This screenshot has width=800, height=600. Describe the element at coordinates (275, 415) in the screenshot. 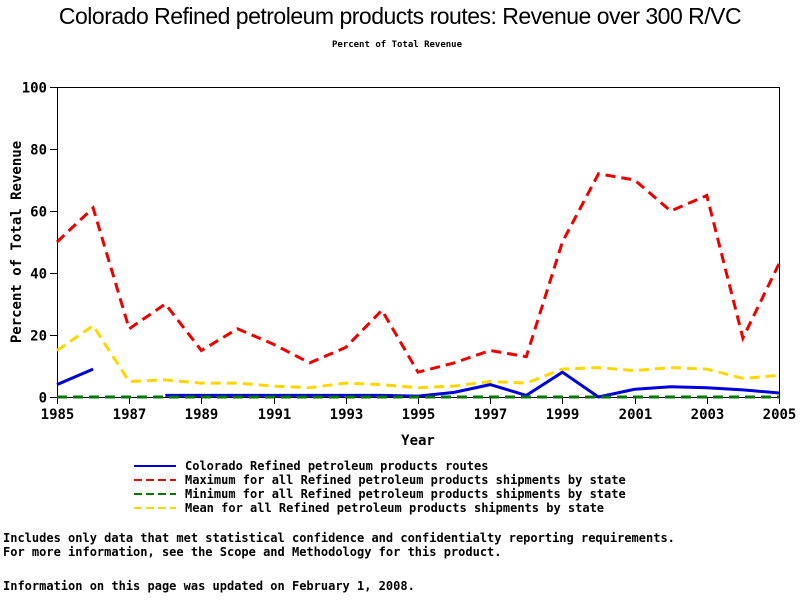

I see `x-tick-label: 1991` at that location.